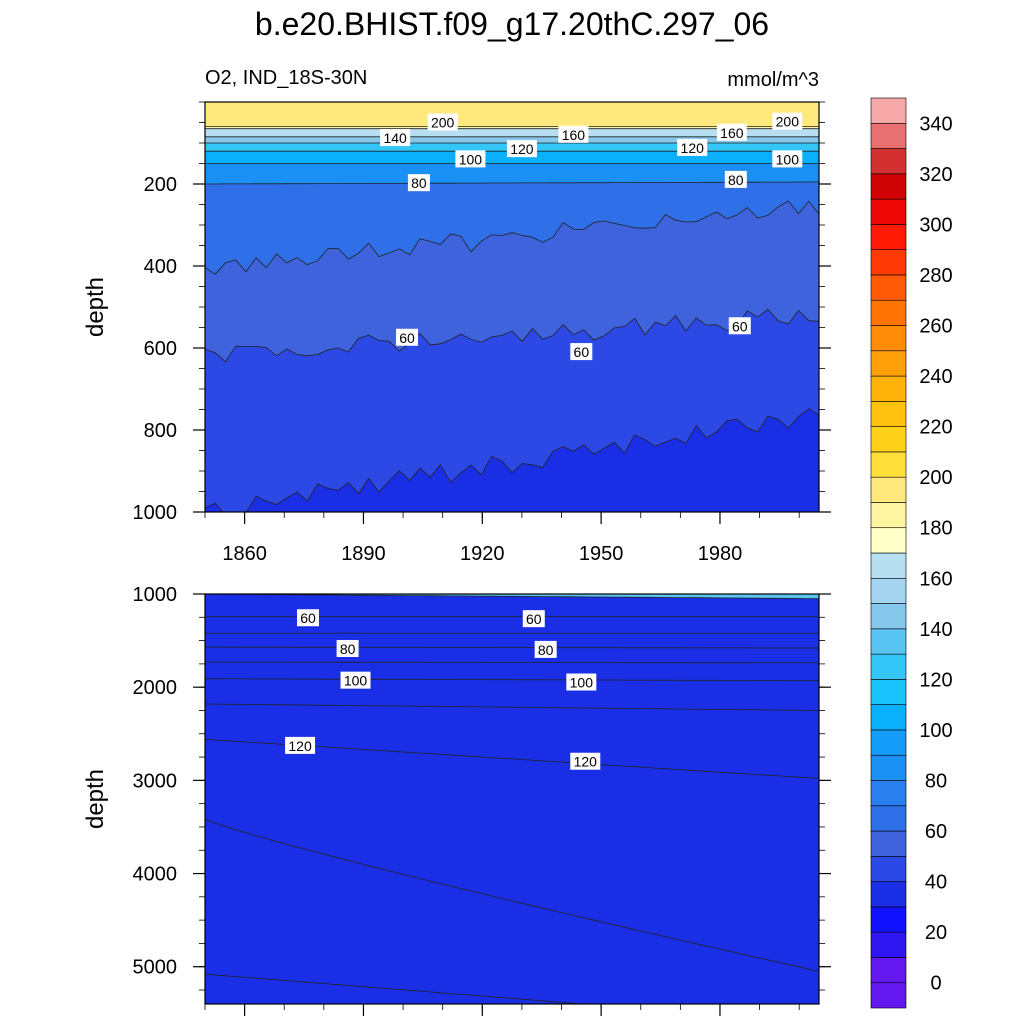 The height and width of the screenshot is (1024, 1024). I want to click on colorbar-tick-label: 340, so click(935, 124).